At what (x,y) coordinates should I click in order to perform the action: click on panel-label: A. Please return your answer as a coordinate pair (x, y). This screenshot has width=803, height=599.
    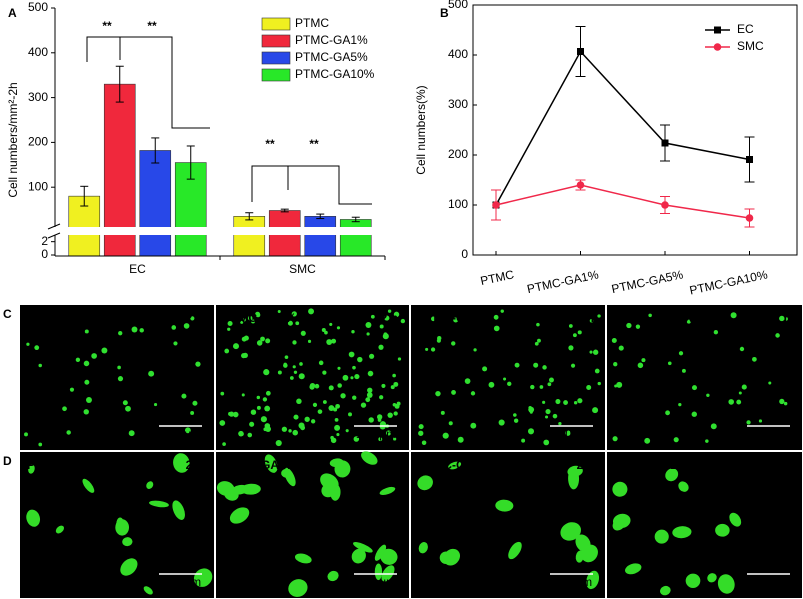
    Looking at the image, I should click on (12, 13).